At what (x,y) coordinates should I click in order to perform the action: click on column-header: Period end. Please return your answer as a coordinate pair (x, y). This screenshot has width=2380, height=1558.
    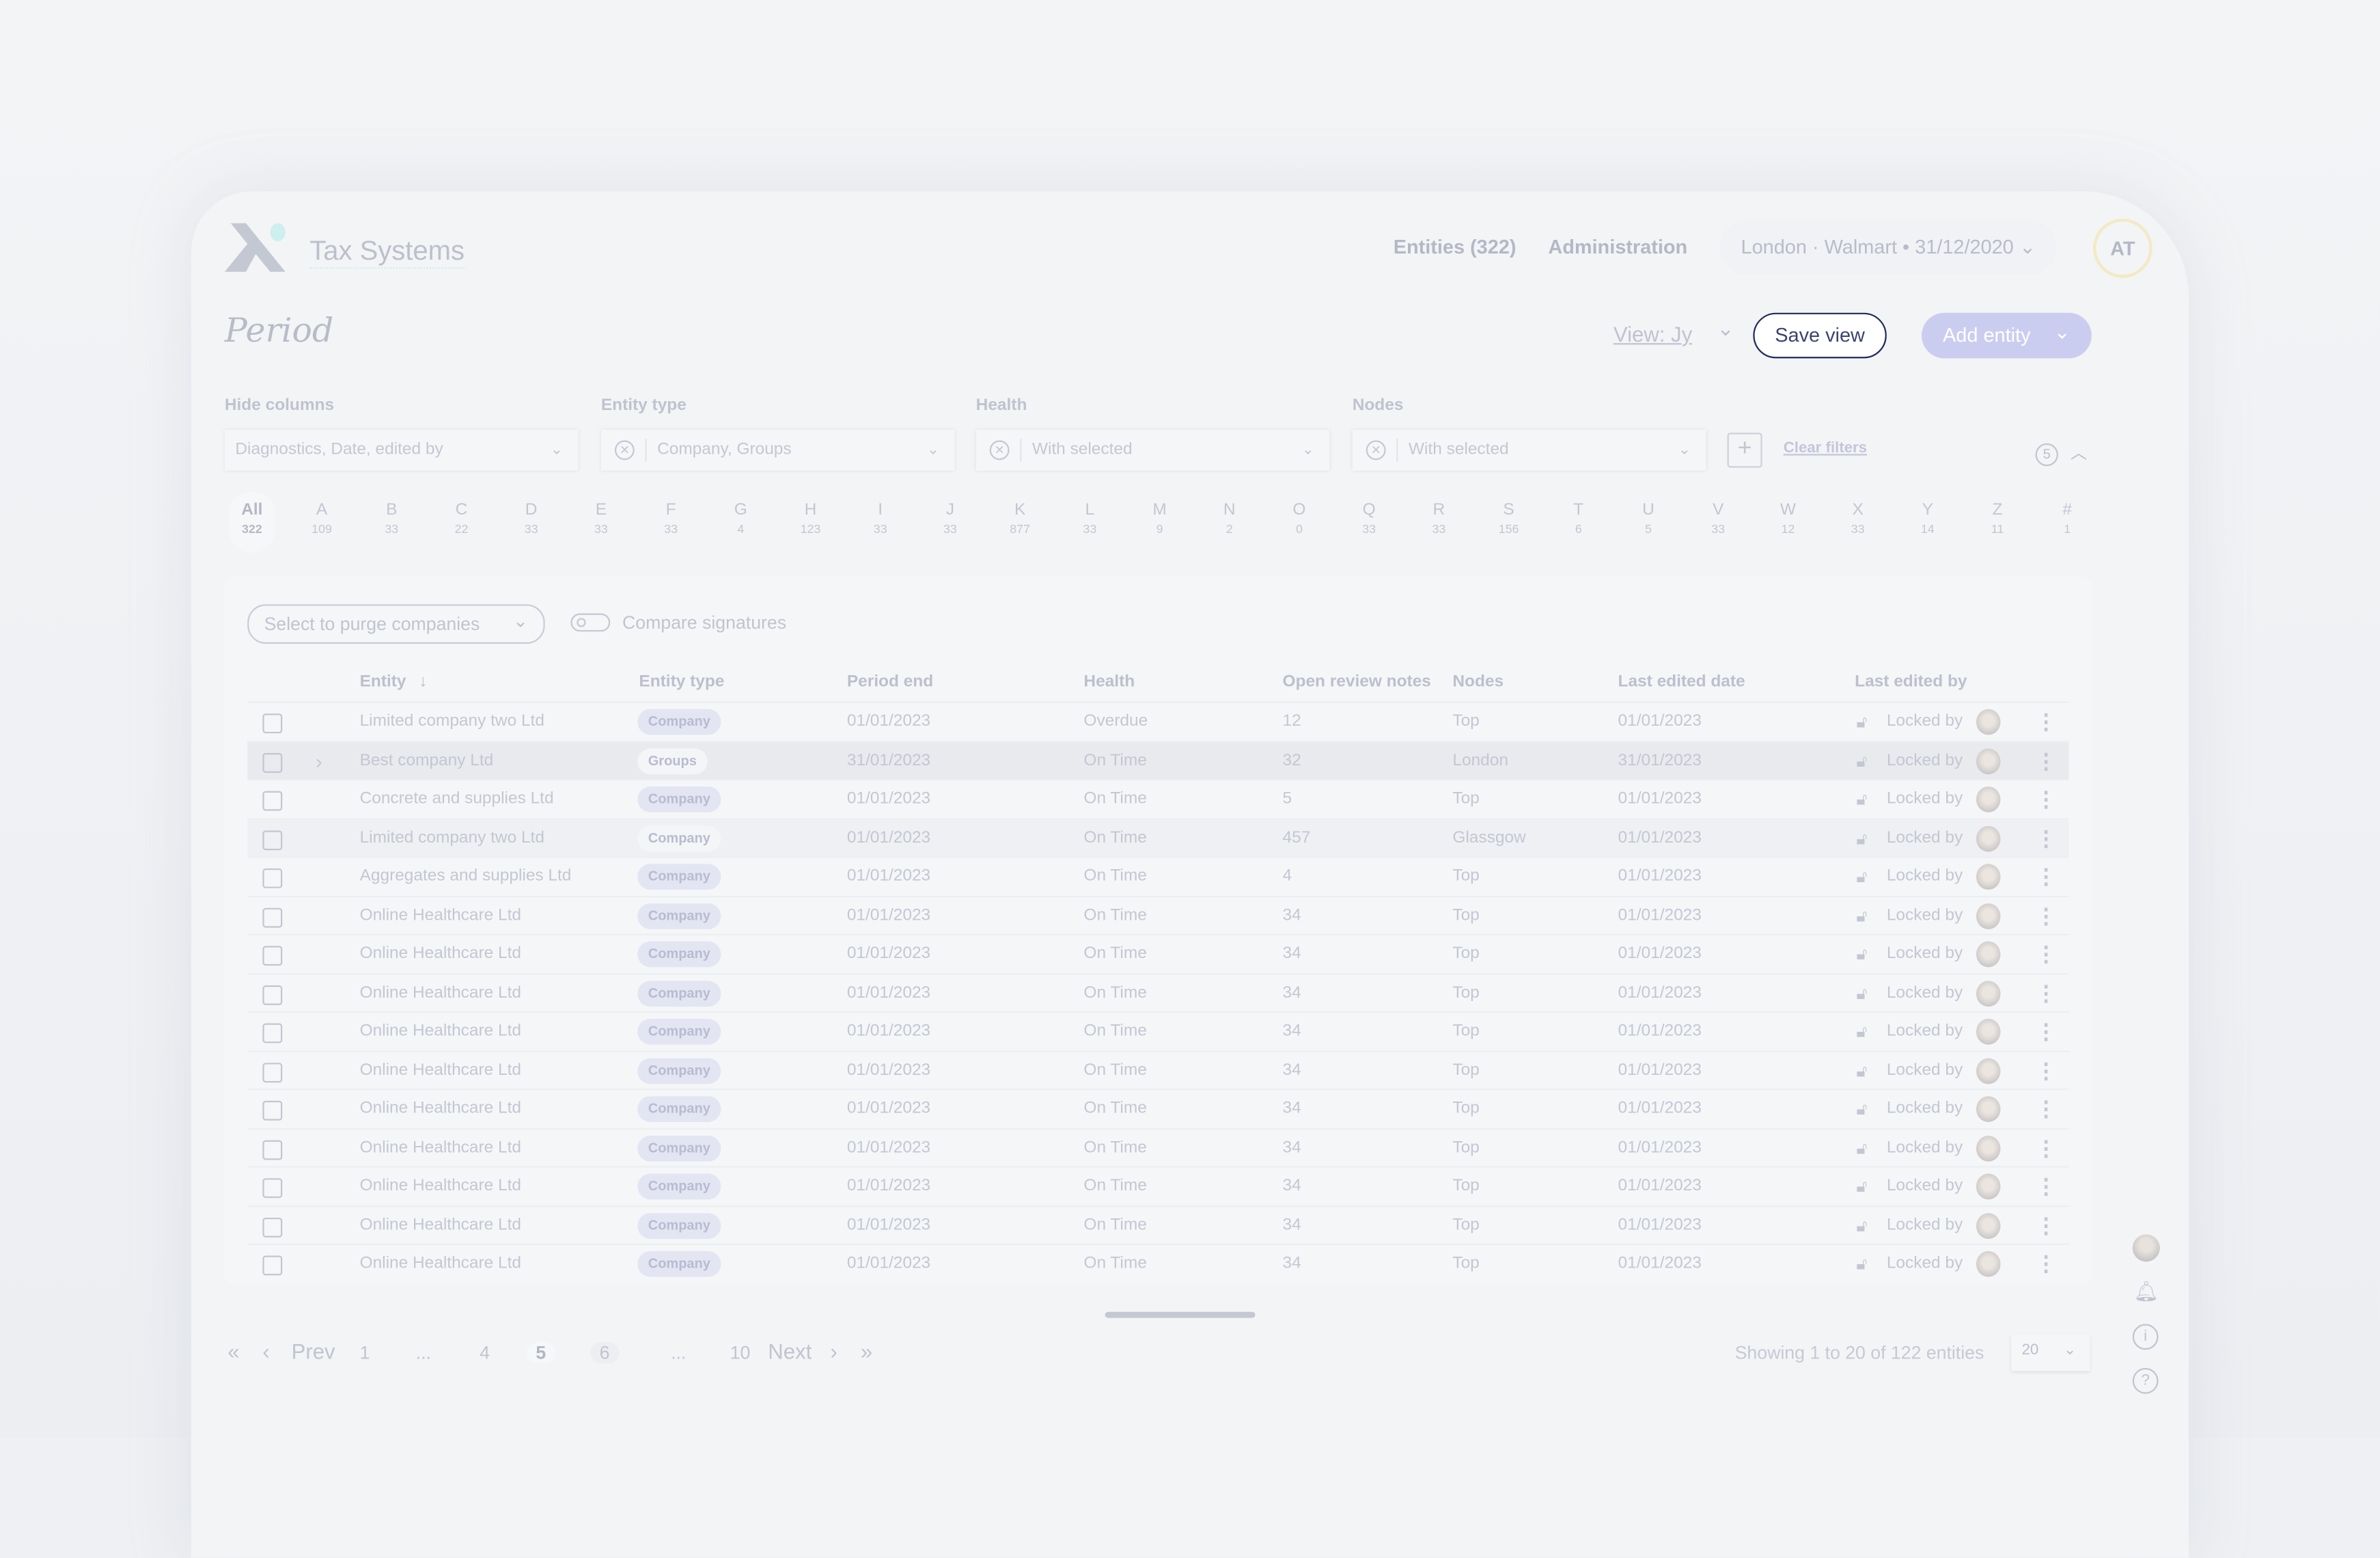
    Looking at the image, I should click on (890, 681).